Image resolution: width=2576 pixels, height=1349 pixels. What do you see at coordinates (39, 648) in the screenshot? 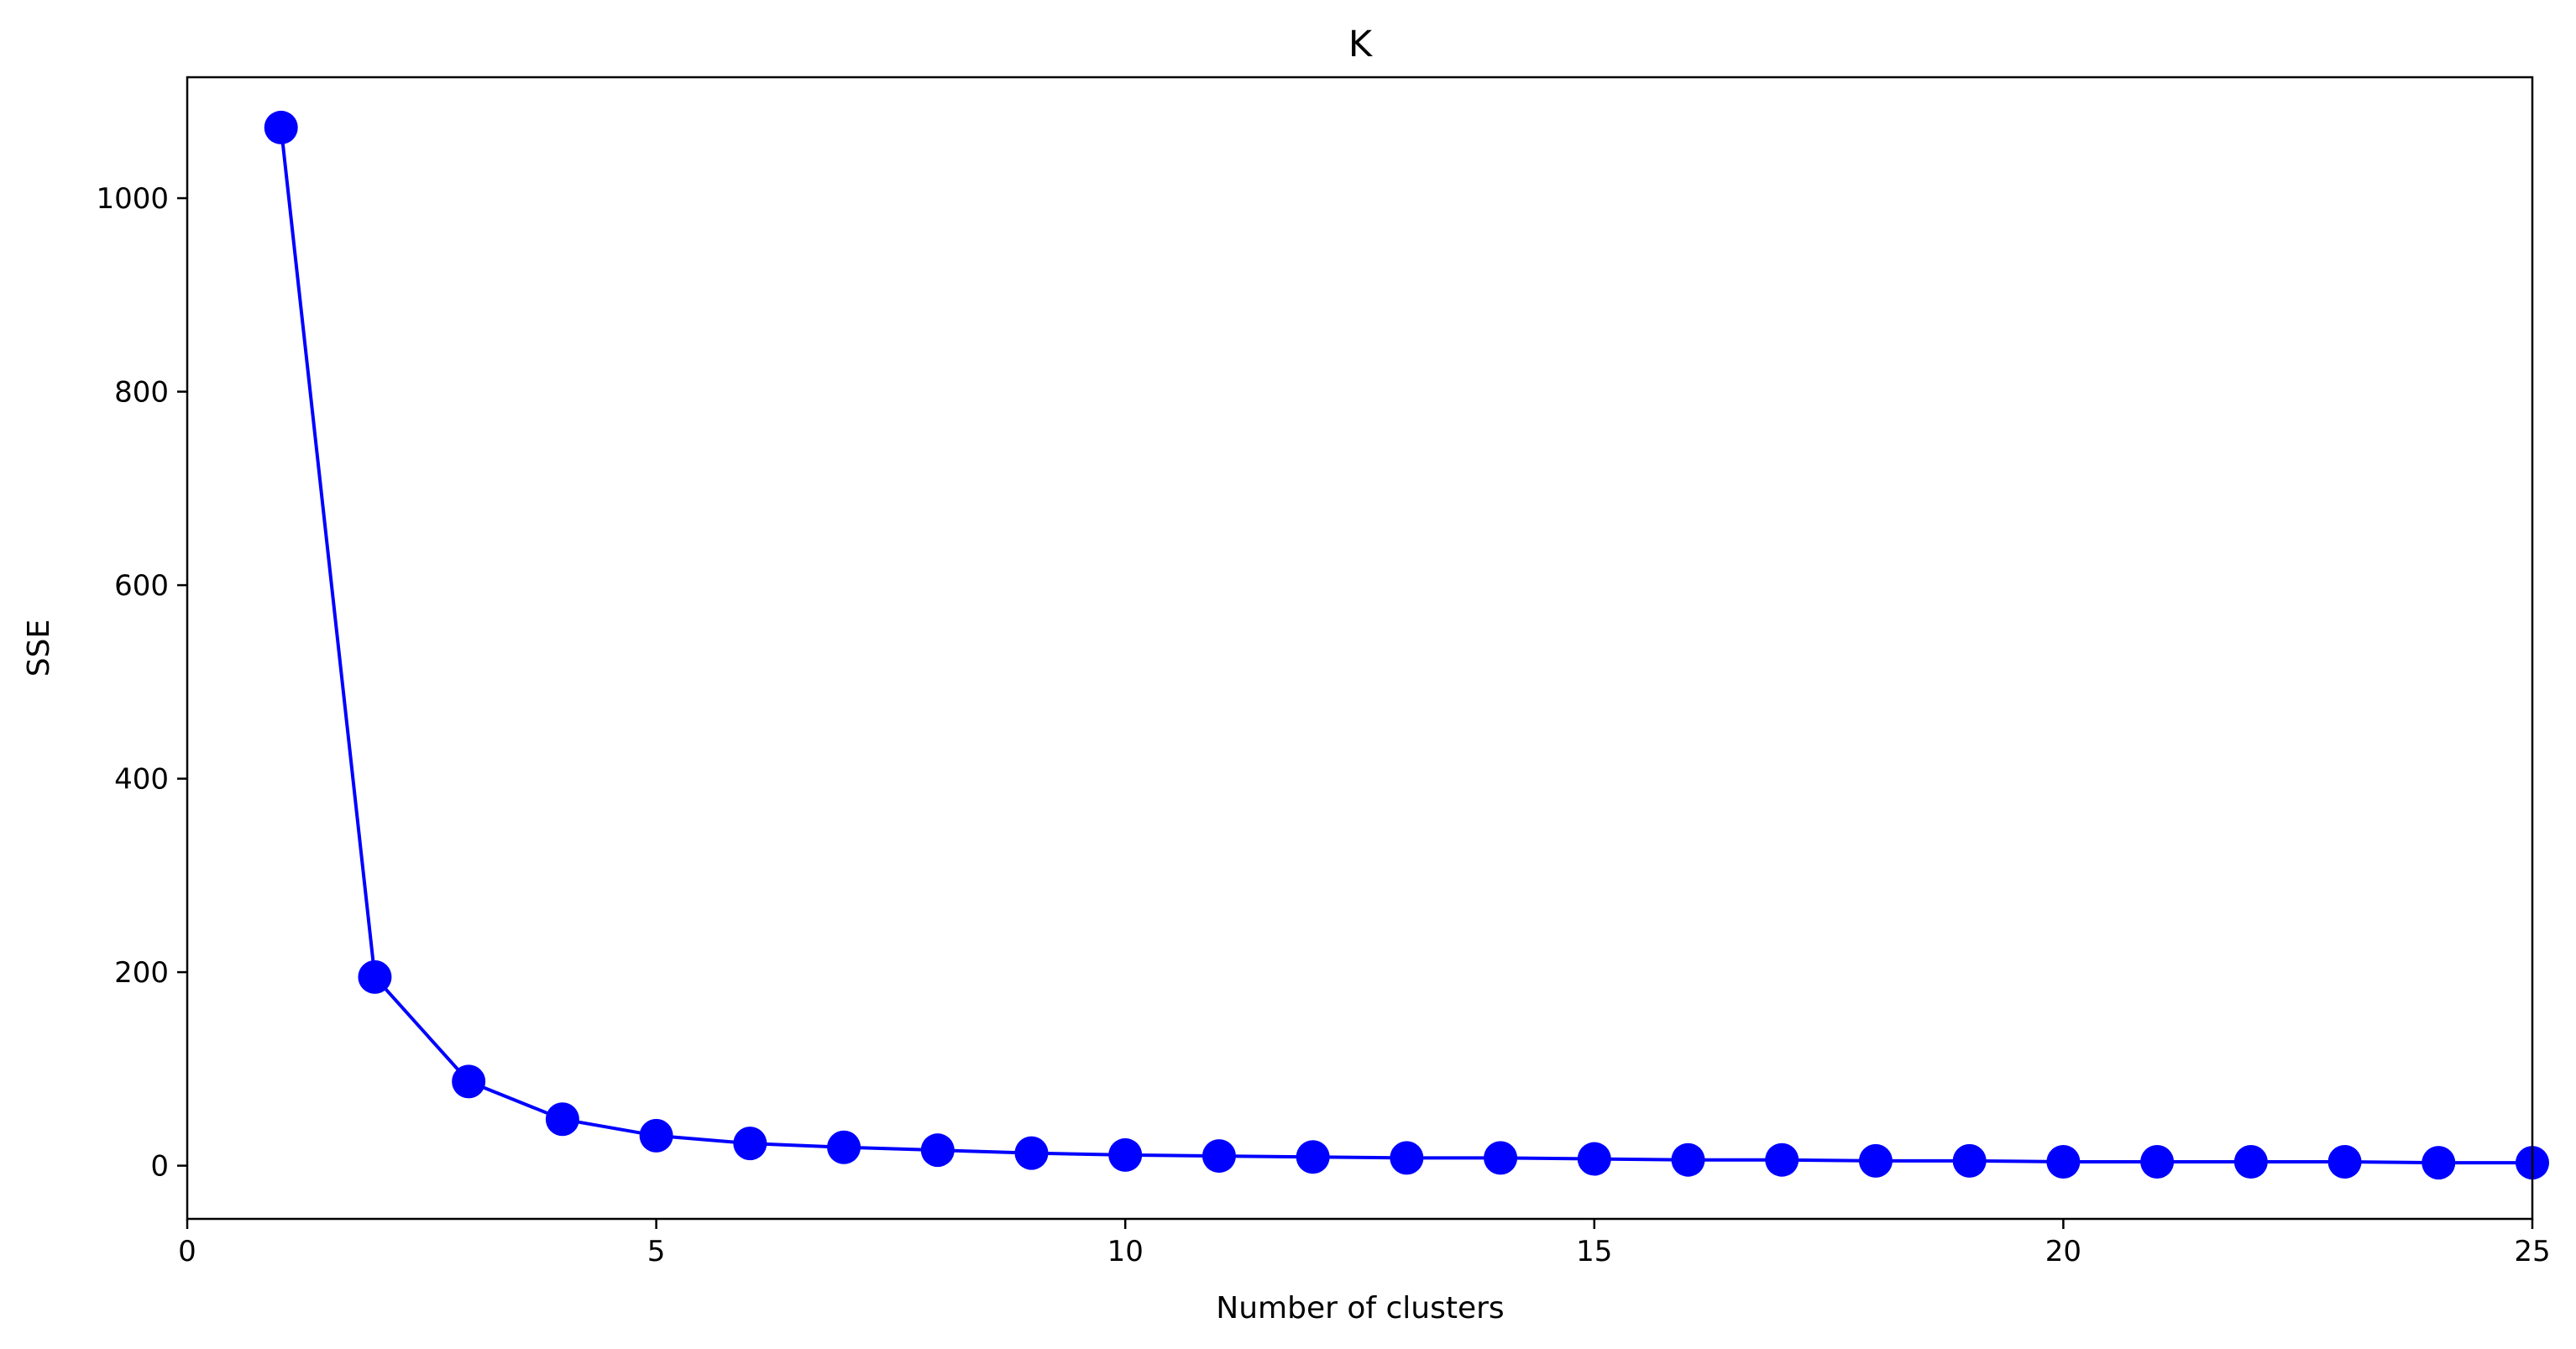
I see `y-axis-title: SSE` at bounding box center [39, 648].